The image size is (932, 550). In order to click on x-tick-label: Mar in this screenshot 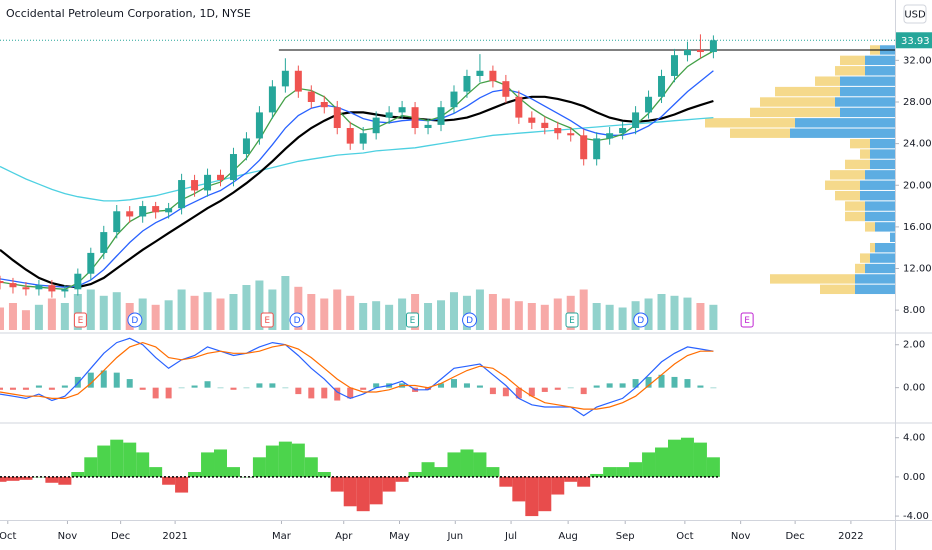, I will do `click(282, 536)`.